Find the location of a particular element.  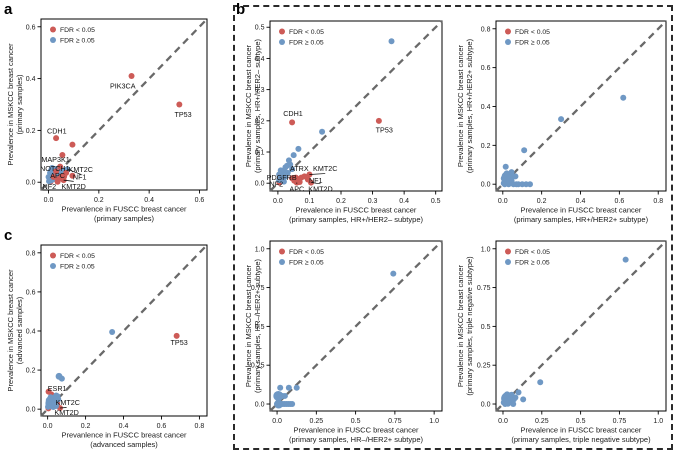

x-tick-label: 0.25 is located at coordinates (317, 421).